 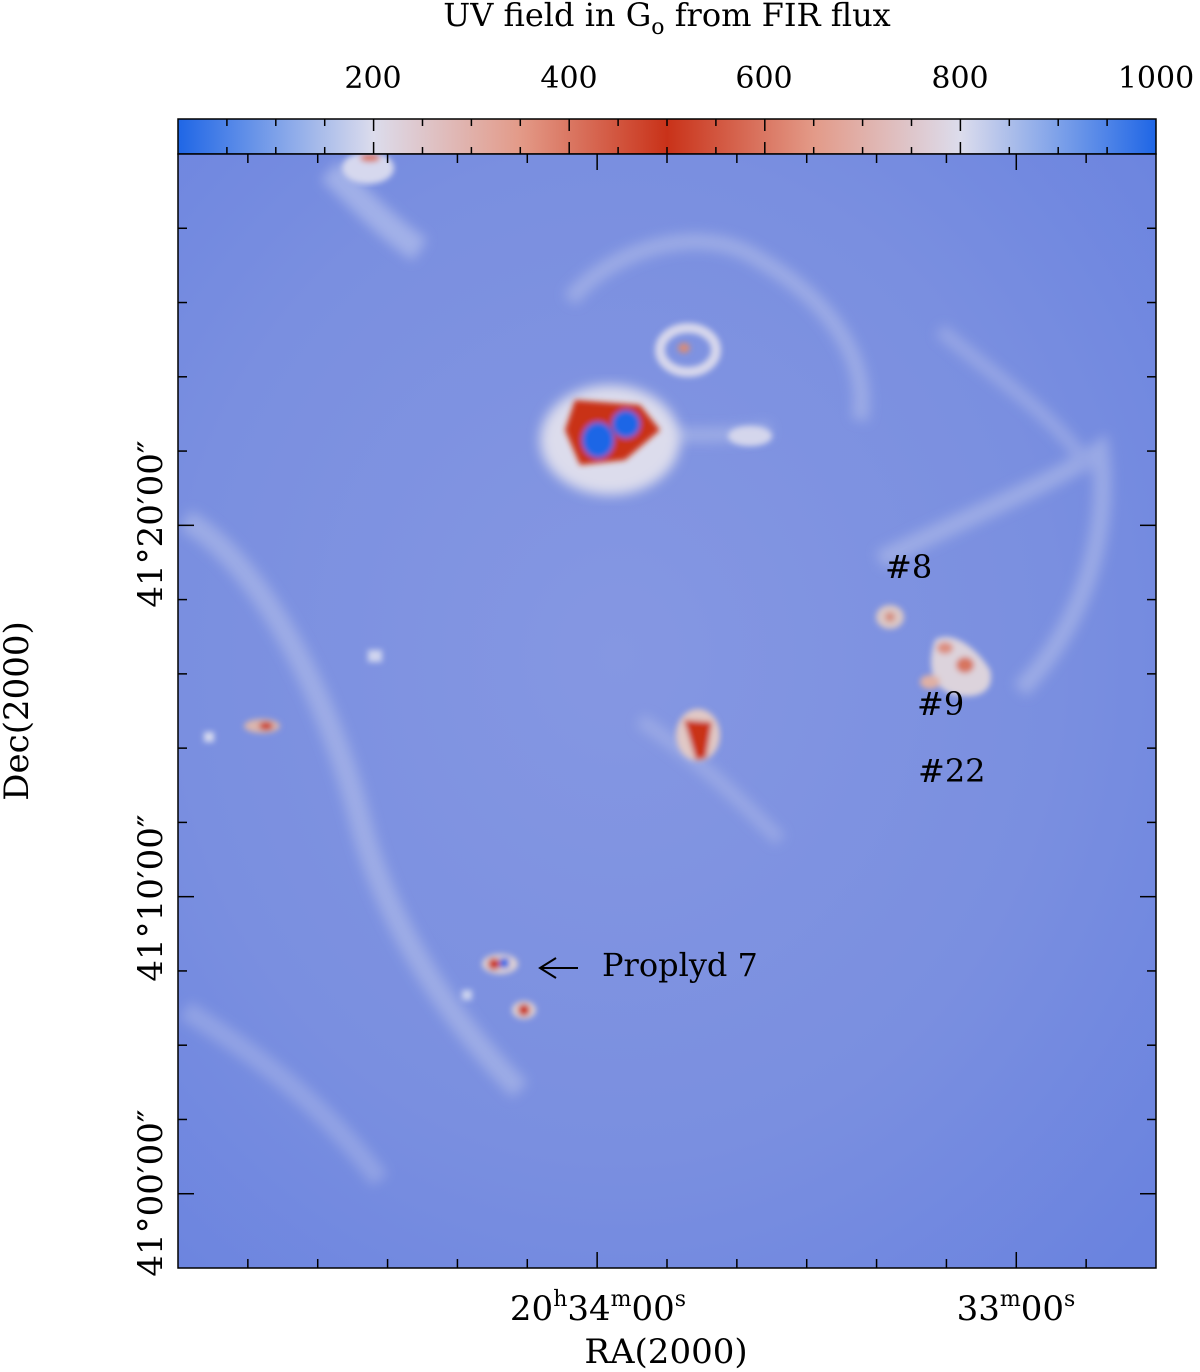 What do you see at coordinates (558, 968) in the screenshot?
I see `proplyd-arrow` at bounding box center [558, 968].